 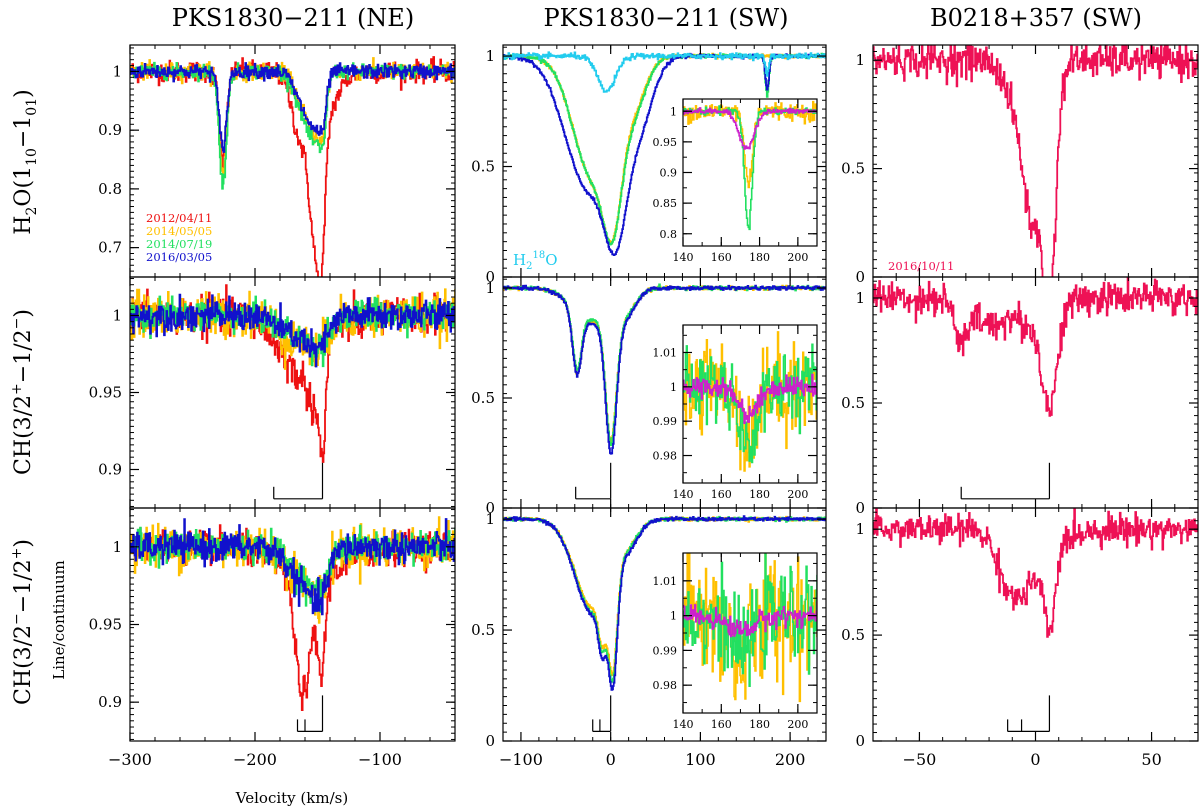 What do you see at coordinates (1036, 18) in the screenshot?
I see `column-title-3: B0218+357 (SW)` at bounding box center [1036, 18].